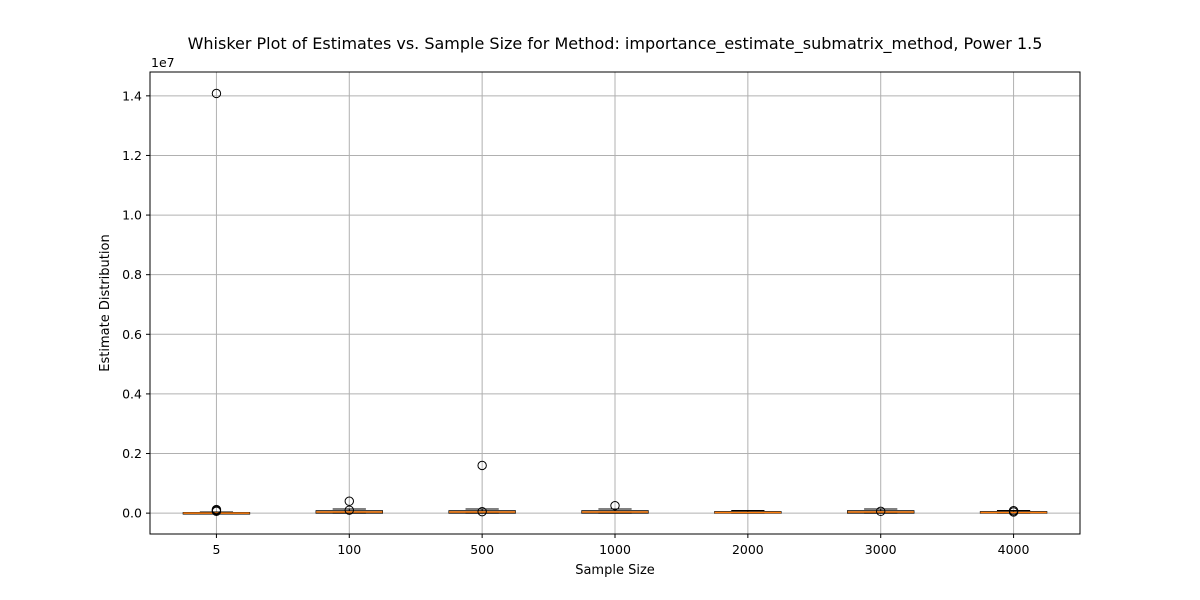  I want to click on x-tick-label: 3000, so click(881, 549).